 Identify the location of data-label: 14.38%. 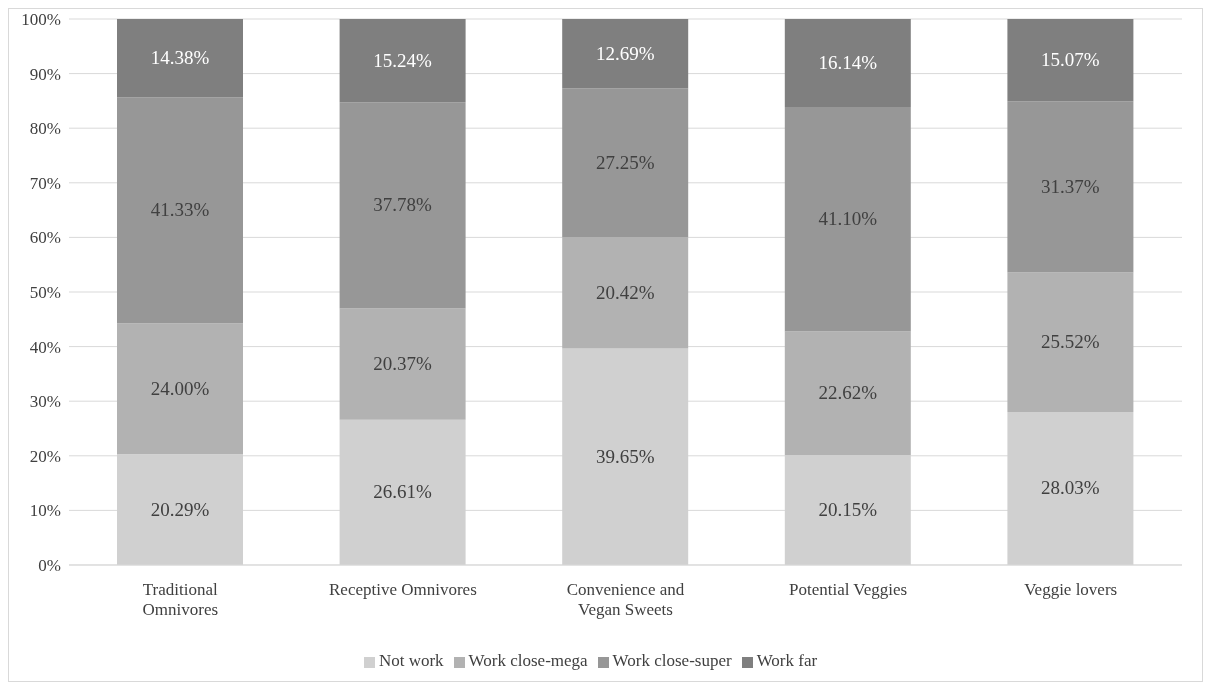
(180, 58).